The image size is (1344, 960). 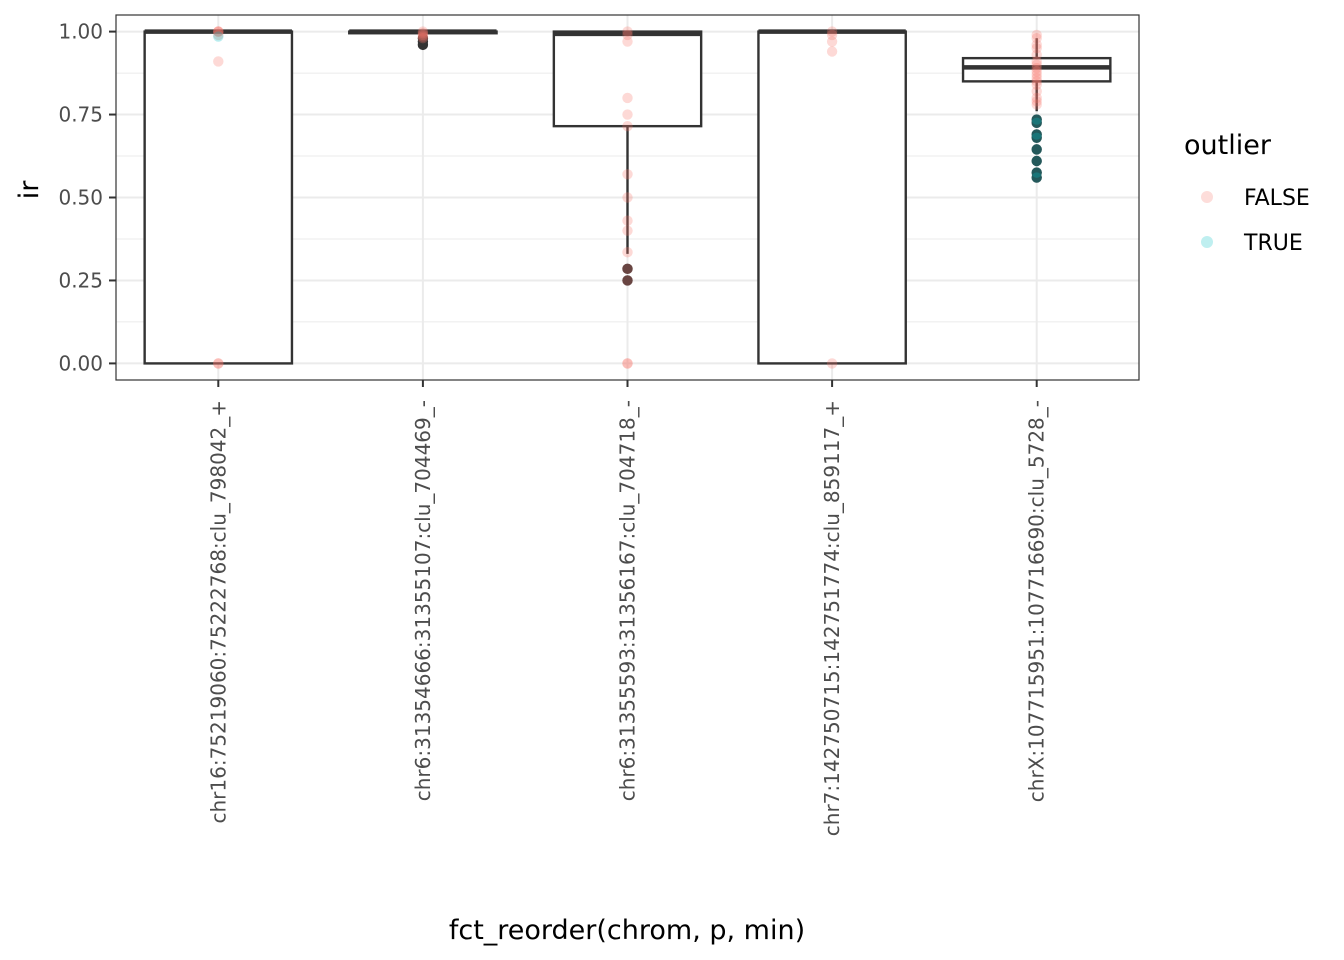 What do you see at coordinates (627, 930) in the screenshot?
I see `x-axis-title: fct_reorder(chrom, p, min)` at bounding box center [627, 930].